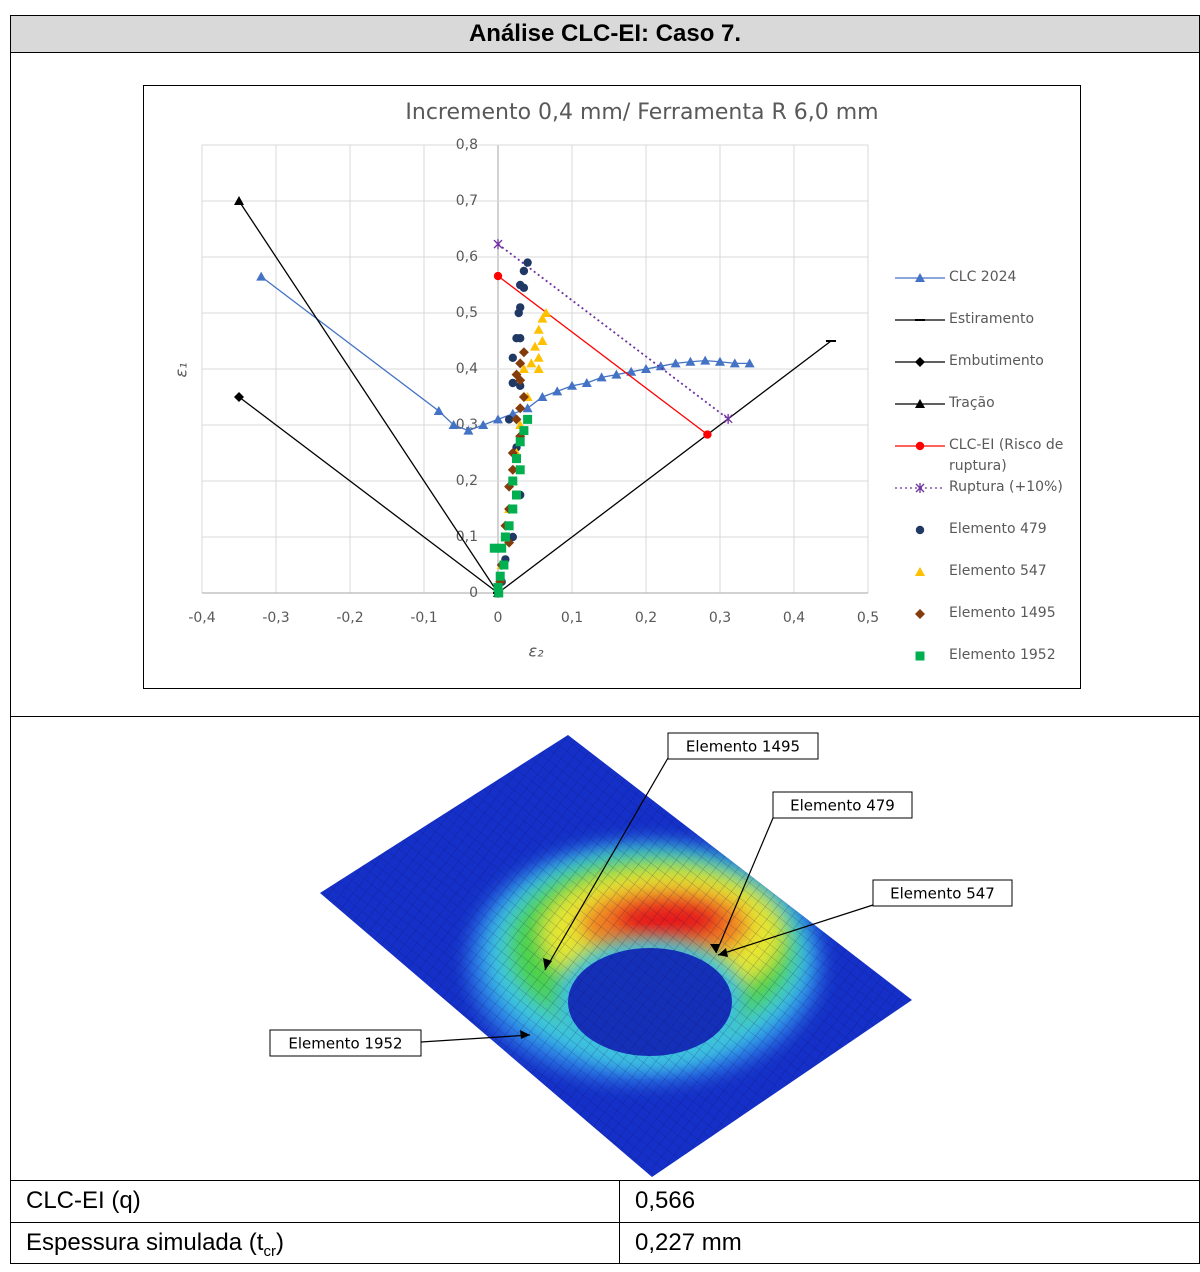 The image size is (1200, 1272). I want to click on x-tick-label: 0, so click(498, 618).